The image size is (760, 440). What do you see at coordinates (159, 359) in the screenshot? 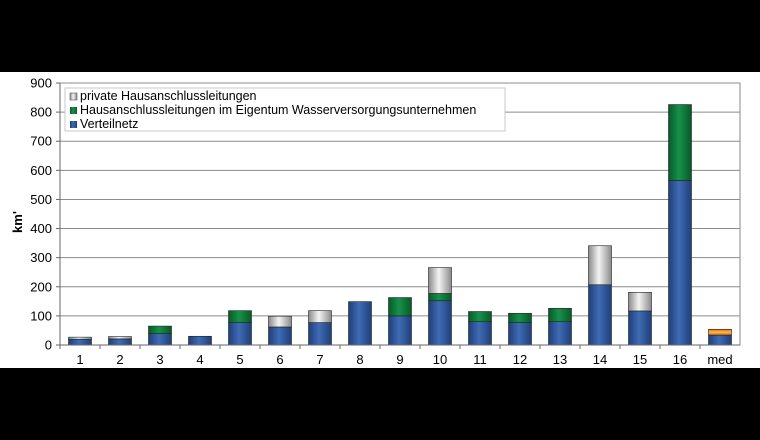
I see `x-tick-label: 3` at bounding box center [159, 359].